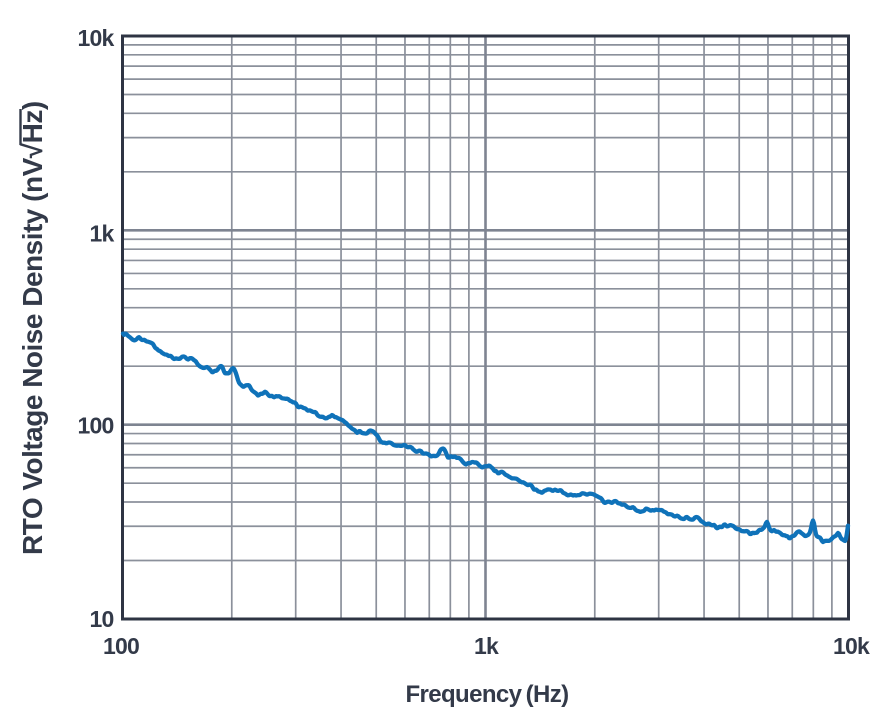 Image resolution: width=879 pixels, height=726 pixels. Describe the element at coordinates (32, 328) in the screenshot. I see `svg-text:RTO Voltage Noise Density (nV√: RTO Voltage Noise Density (nV√Hz)` at that location.